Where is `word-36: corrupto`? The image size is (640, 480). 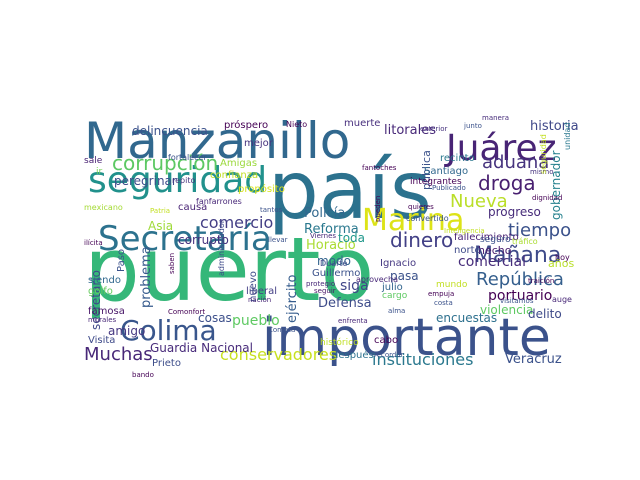 word-36: corrupto is located at coordinates (203, 240).